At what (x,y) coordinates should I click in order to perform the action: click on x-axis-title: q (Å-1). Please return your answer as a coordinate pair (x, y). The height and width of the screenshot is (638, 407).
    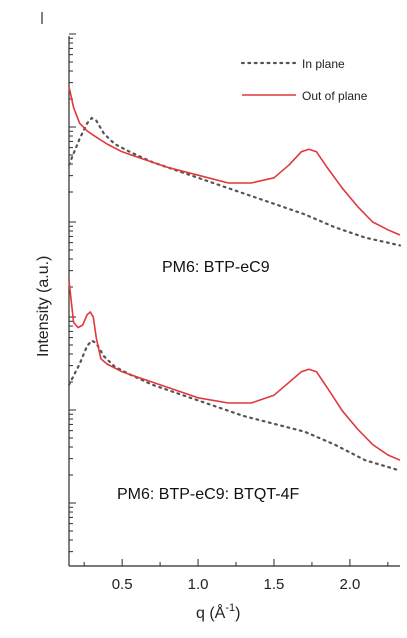
    Looking at the image, I should click on (218, 612).